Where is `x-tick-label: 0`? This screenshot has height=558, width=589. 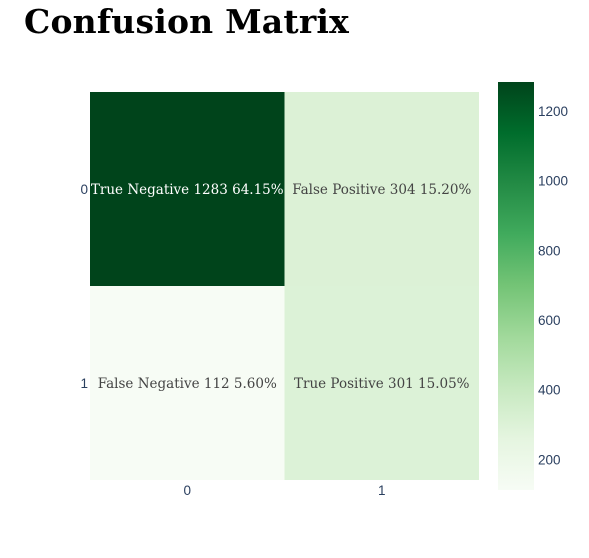 x-tick-label: 0 is located at coordinates (187, 490).